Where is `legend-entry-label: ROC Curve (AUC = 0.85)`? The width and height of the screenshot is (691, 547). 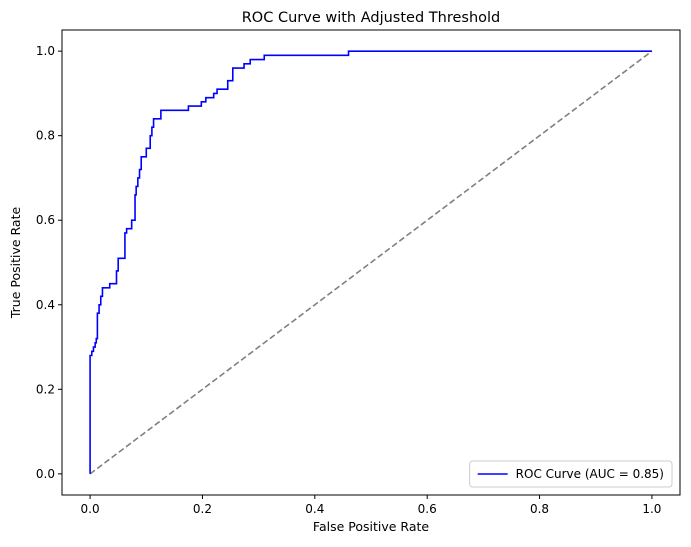 legend-entry-label: ROC Curve (AUC = 0.85) is located at coordinates (590, 474).